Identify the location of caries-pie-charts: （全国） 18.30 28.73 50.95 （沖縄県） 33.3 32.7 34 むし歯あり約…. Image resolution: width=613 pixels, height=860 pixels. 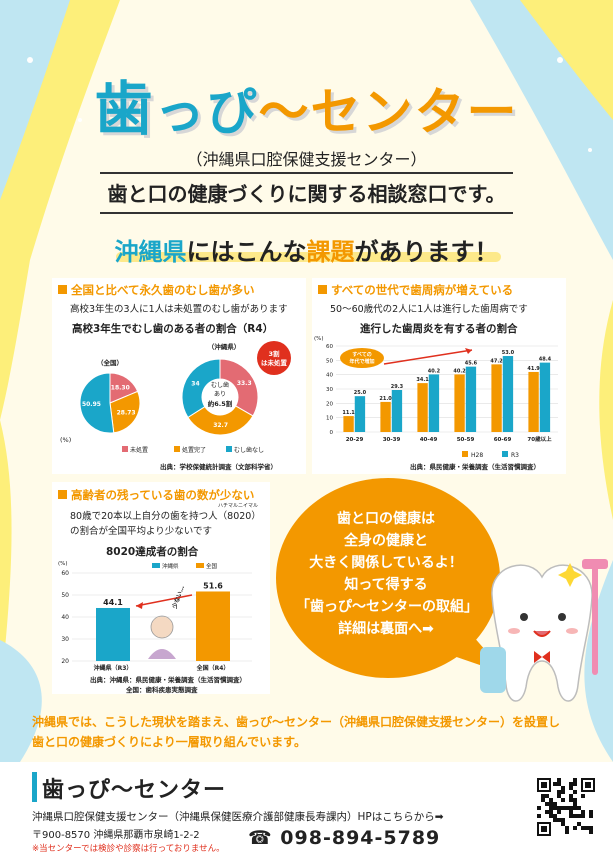
(185, 397).